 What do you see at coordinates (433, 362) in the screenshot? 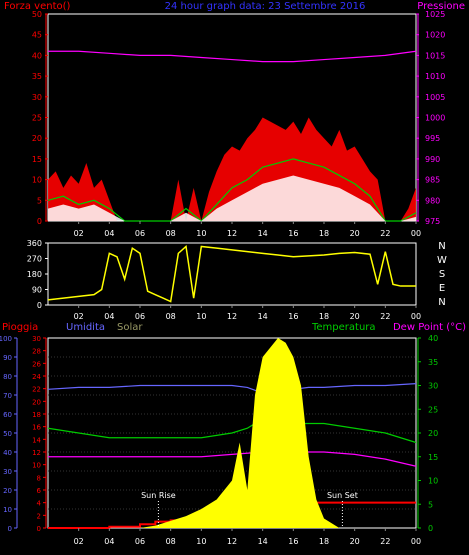
I see `temperature-tick-label: 35` at bounding box center [433, 362].